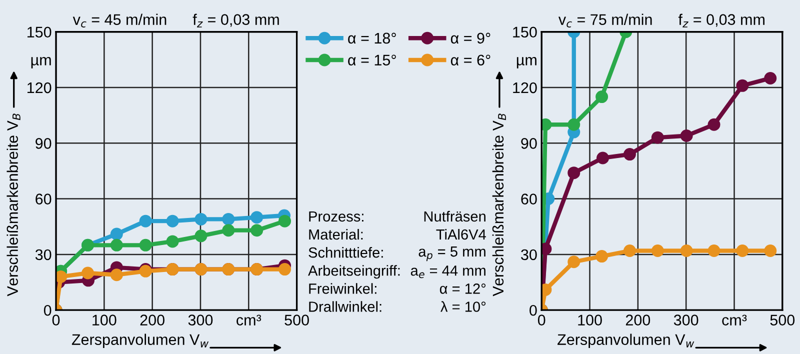 Image resolution: width=800 pixels, height=354 pixels. What do you see at coordinates (470, 60) in the screenshot?
I see `legend-label: α = 6°` at bounding box center [470, 60].